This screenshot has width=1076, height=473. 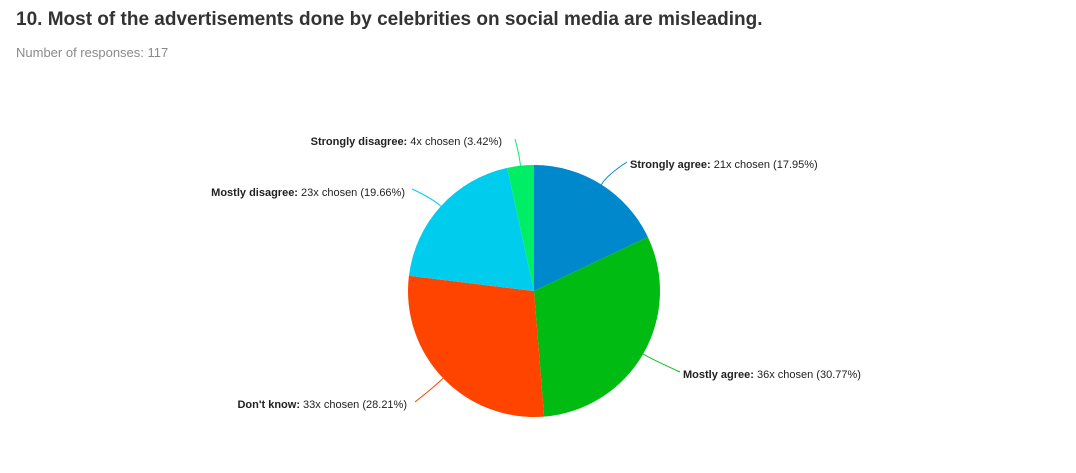 I want to click on pie-slice-mostly-agree, so click(x=597, y=326).